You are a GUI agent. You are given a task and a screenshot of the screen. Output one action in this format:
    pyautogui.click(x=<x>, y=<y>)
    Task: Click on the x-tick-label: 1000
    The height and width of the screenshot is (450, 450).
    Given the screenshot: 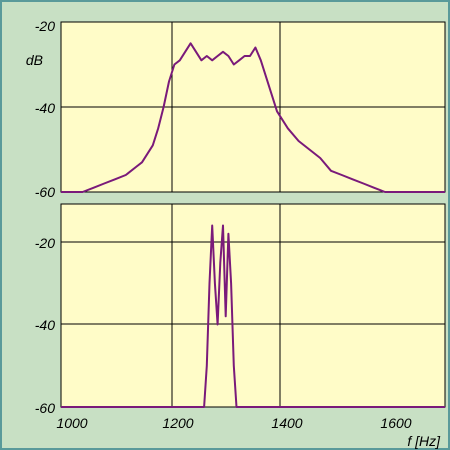 What is the action you would take?
    pyautogui.click(x=71, y=423)
    